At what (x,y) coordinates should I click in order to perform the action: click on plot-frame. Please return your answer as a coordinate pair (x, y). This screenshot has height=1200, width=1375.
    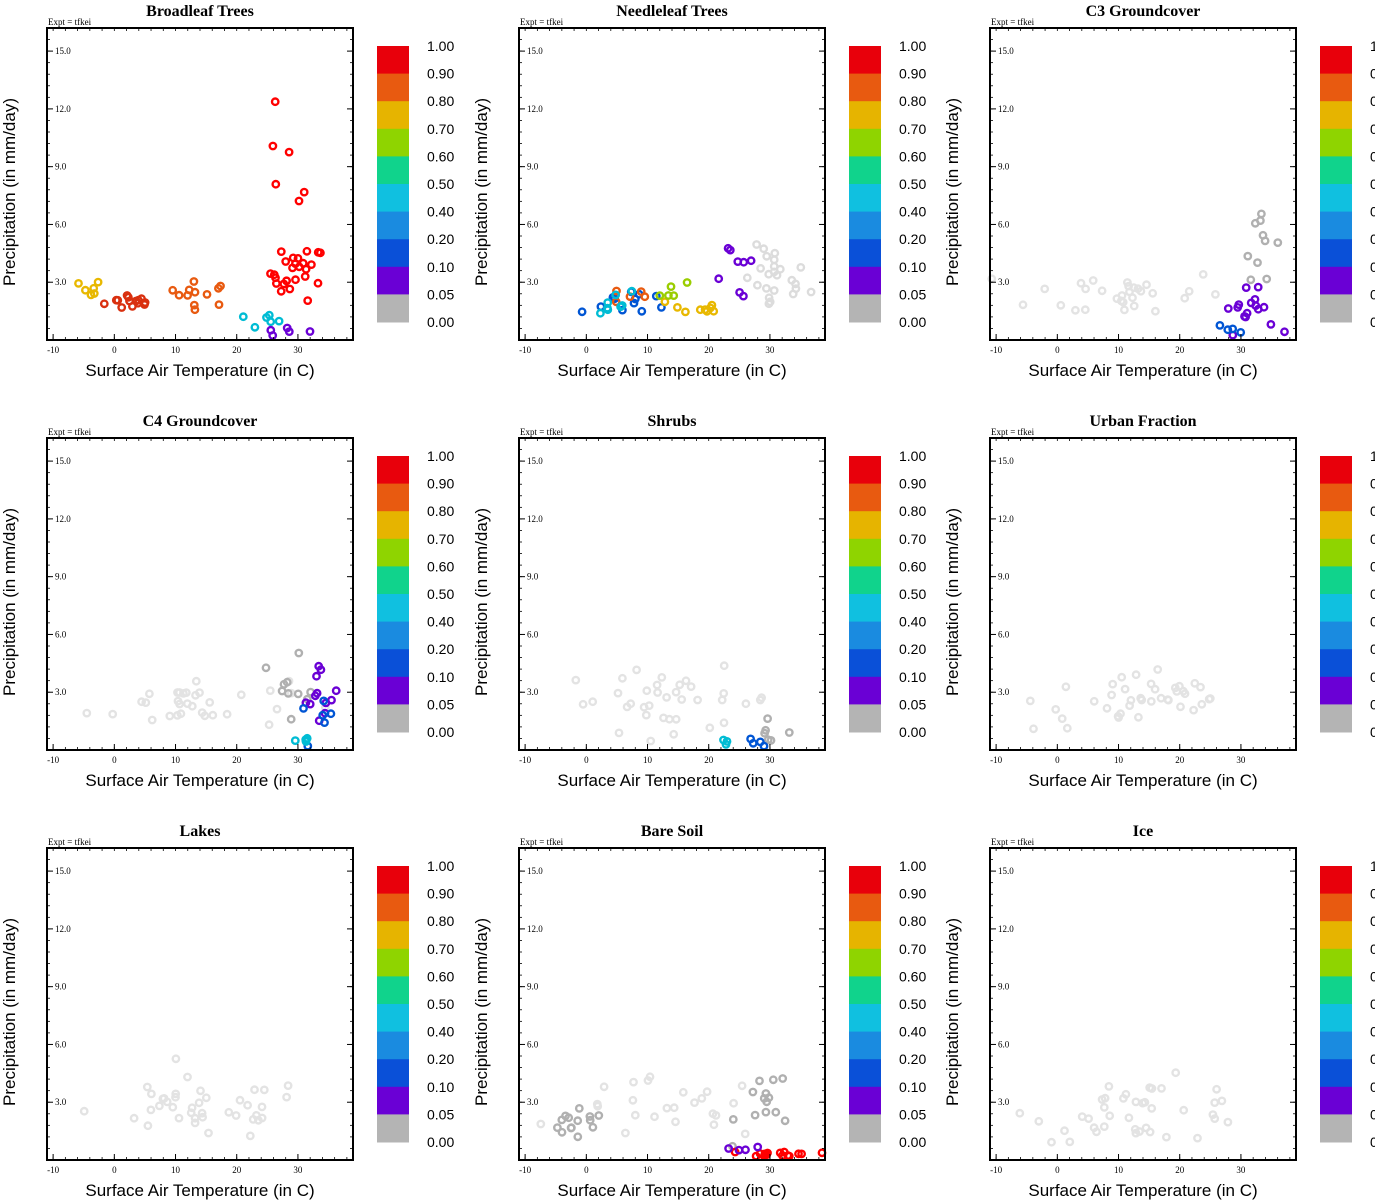
    Looking at the image, I should click on (672, 1004).